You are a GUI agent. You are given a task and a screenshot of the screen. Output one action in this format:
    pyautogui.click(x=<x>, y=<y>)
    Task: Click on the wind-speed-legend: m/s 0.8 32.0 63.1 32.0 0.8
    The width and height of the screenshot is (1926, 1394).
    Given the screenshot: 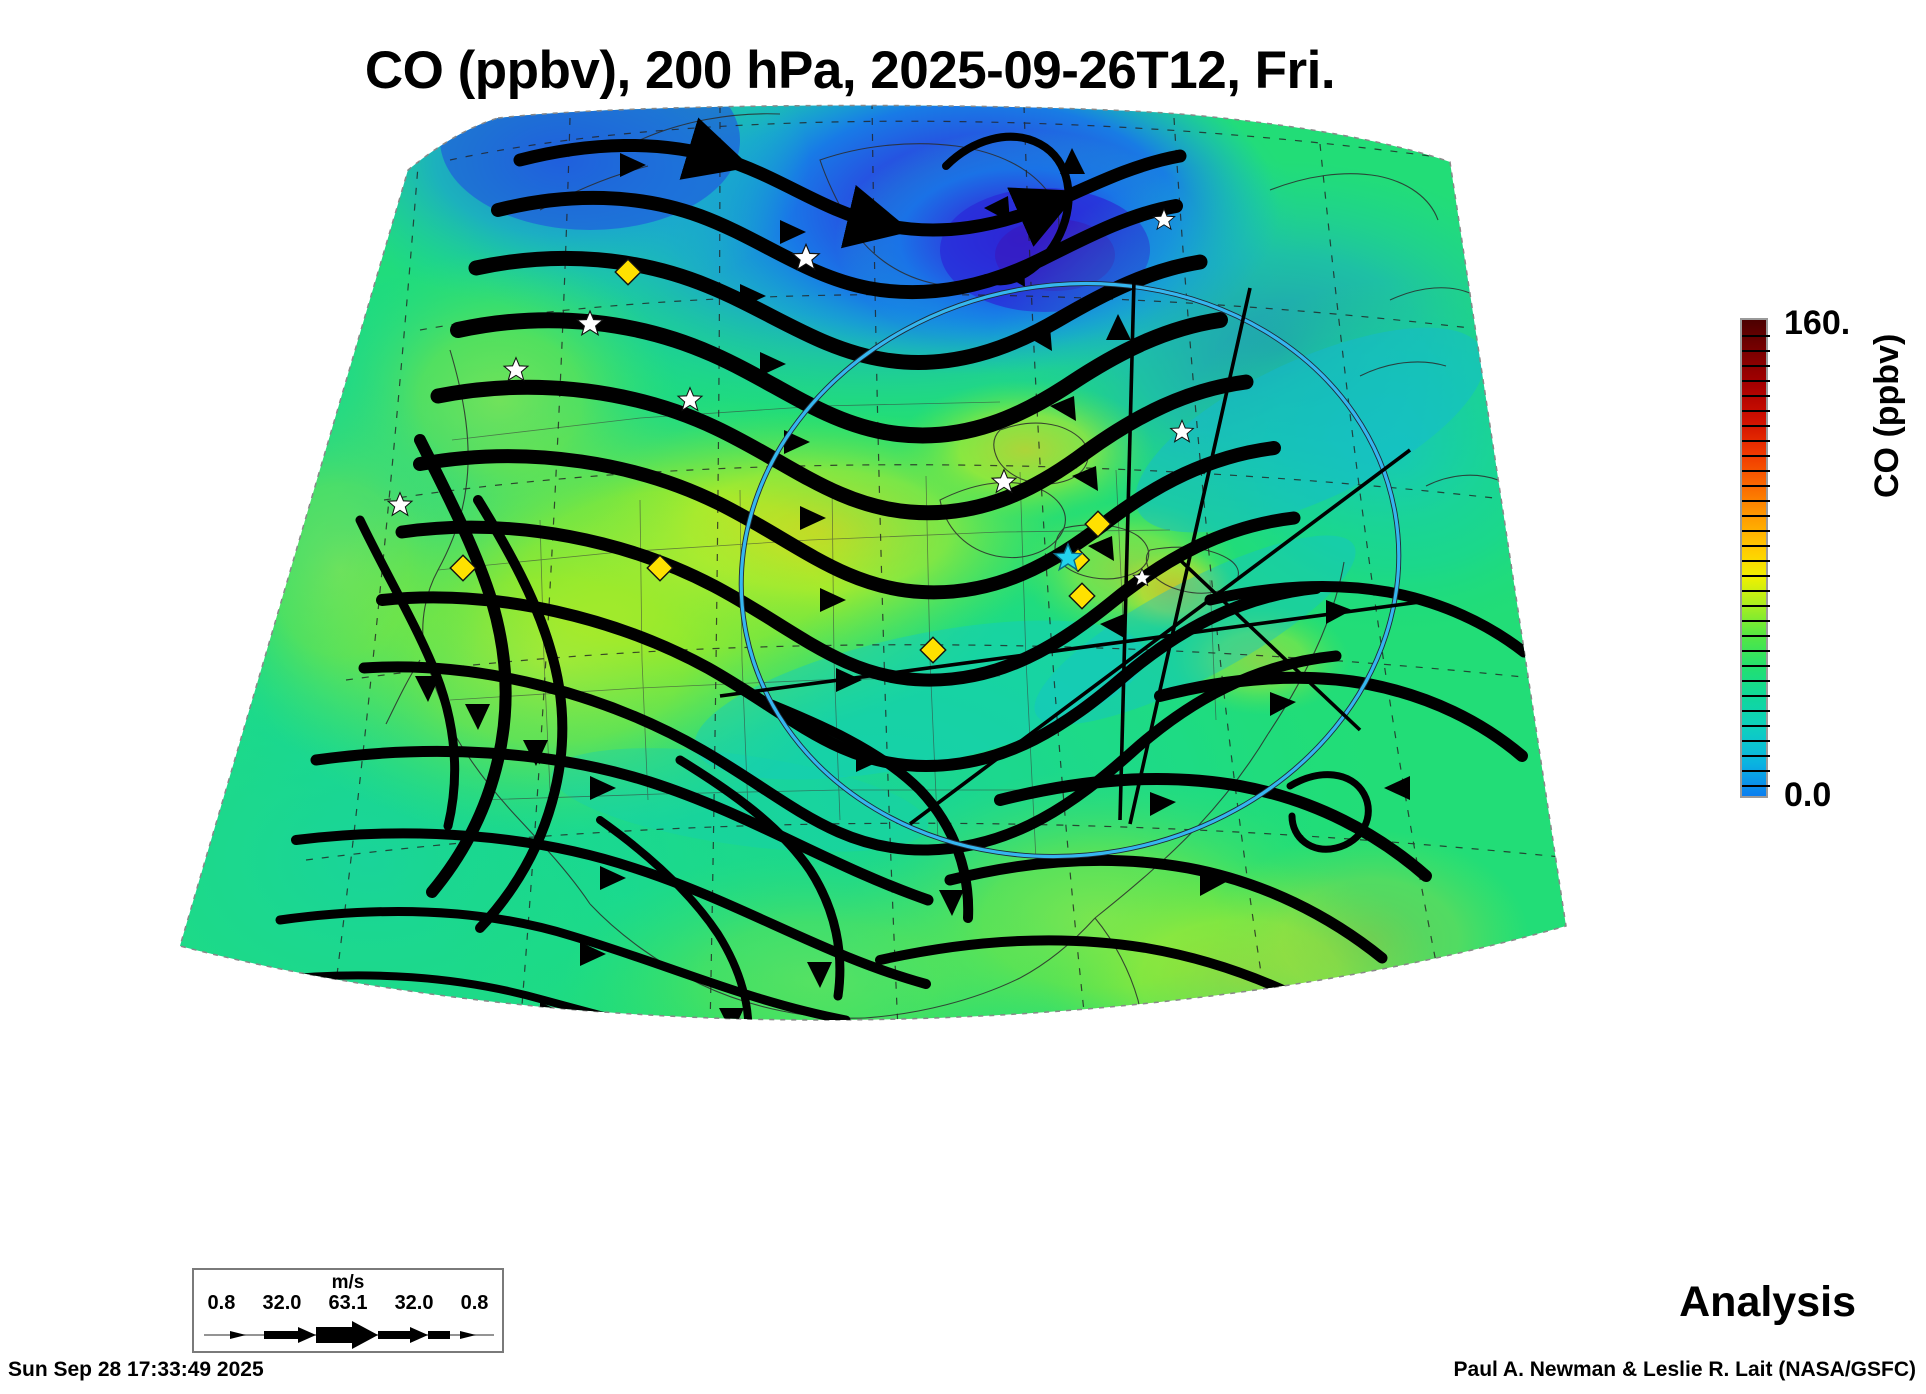 What is the action you would take?
    pyautogui.click(x=348, y=1310)
    